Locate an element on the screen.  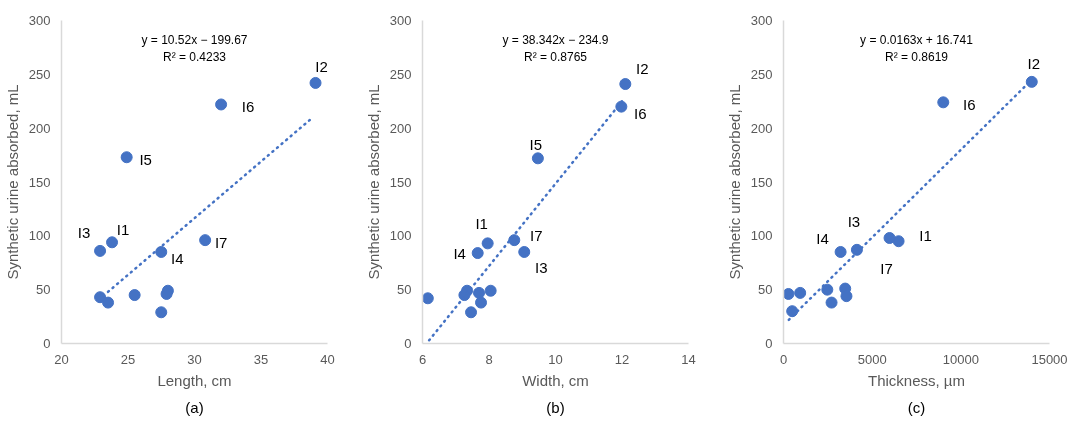
x-tick-label: 10000 is located at coordinates (960, 359).